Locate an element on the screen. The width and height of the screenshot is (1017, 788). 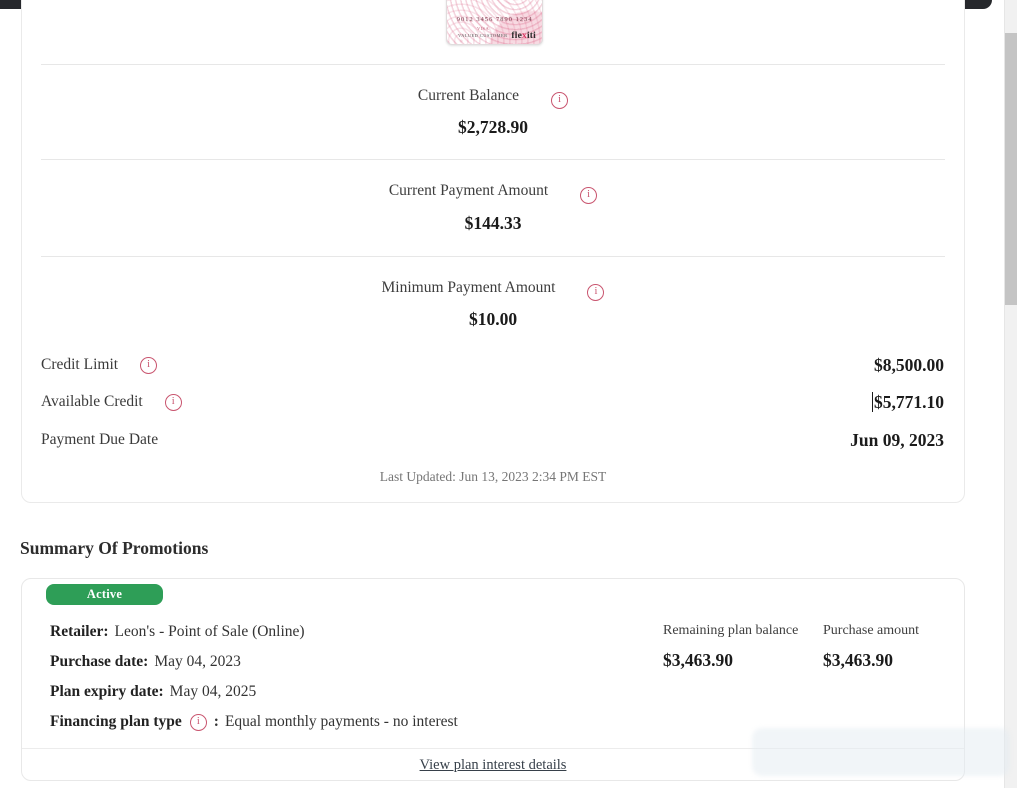
promotion-card-footer: View plan interest details is located at coordinates (493, 765).